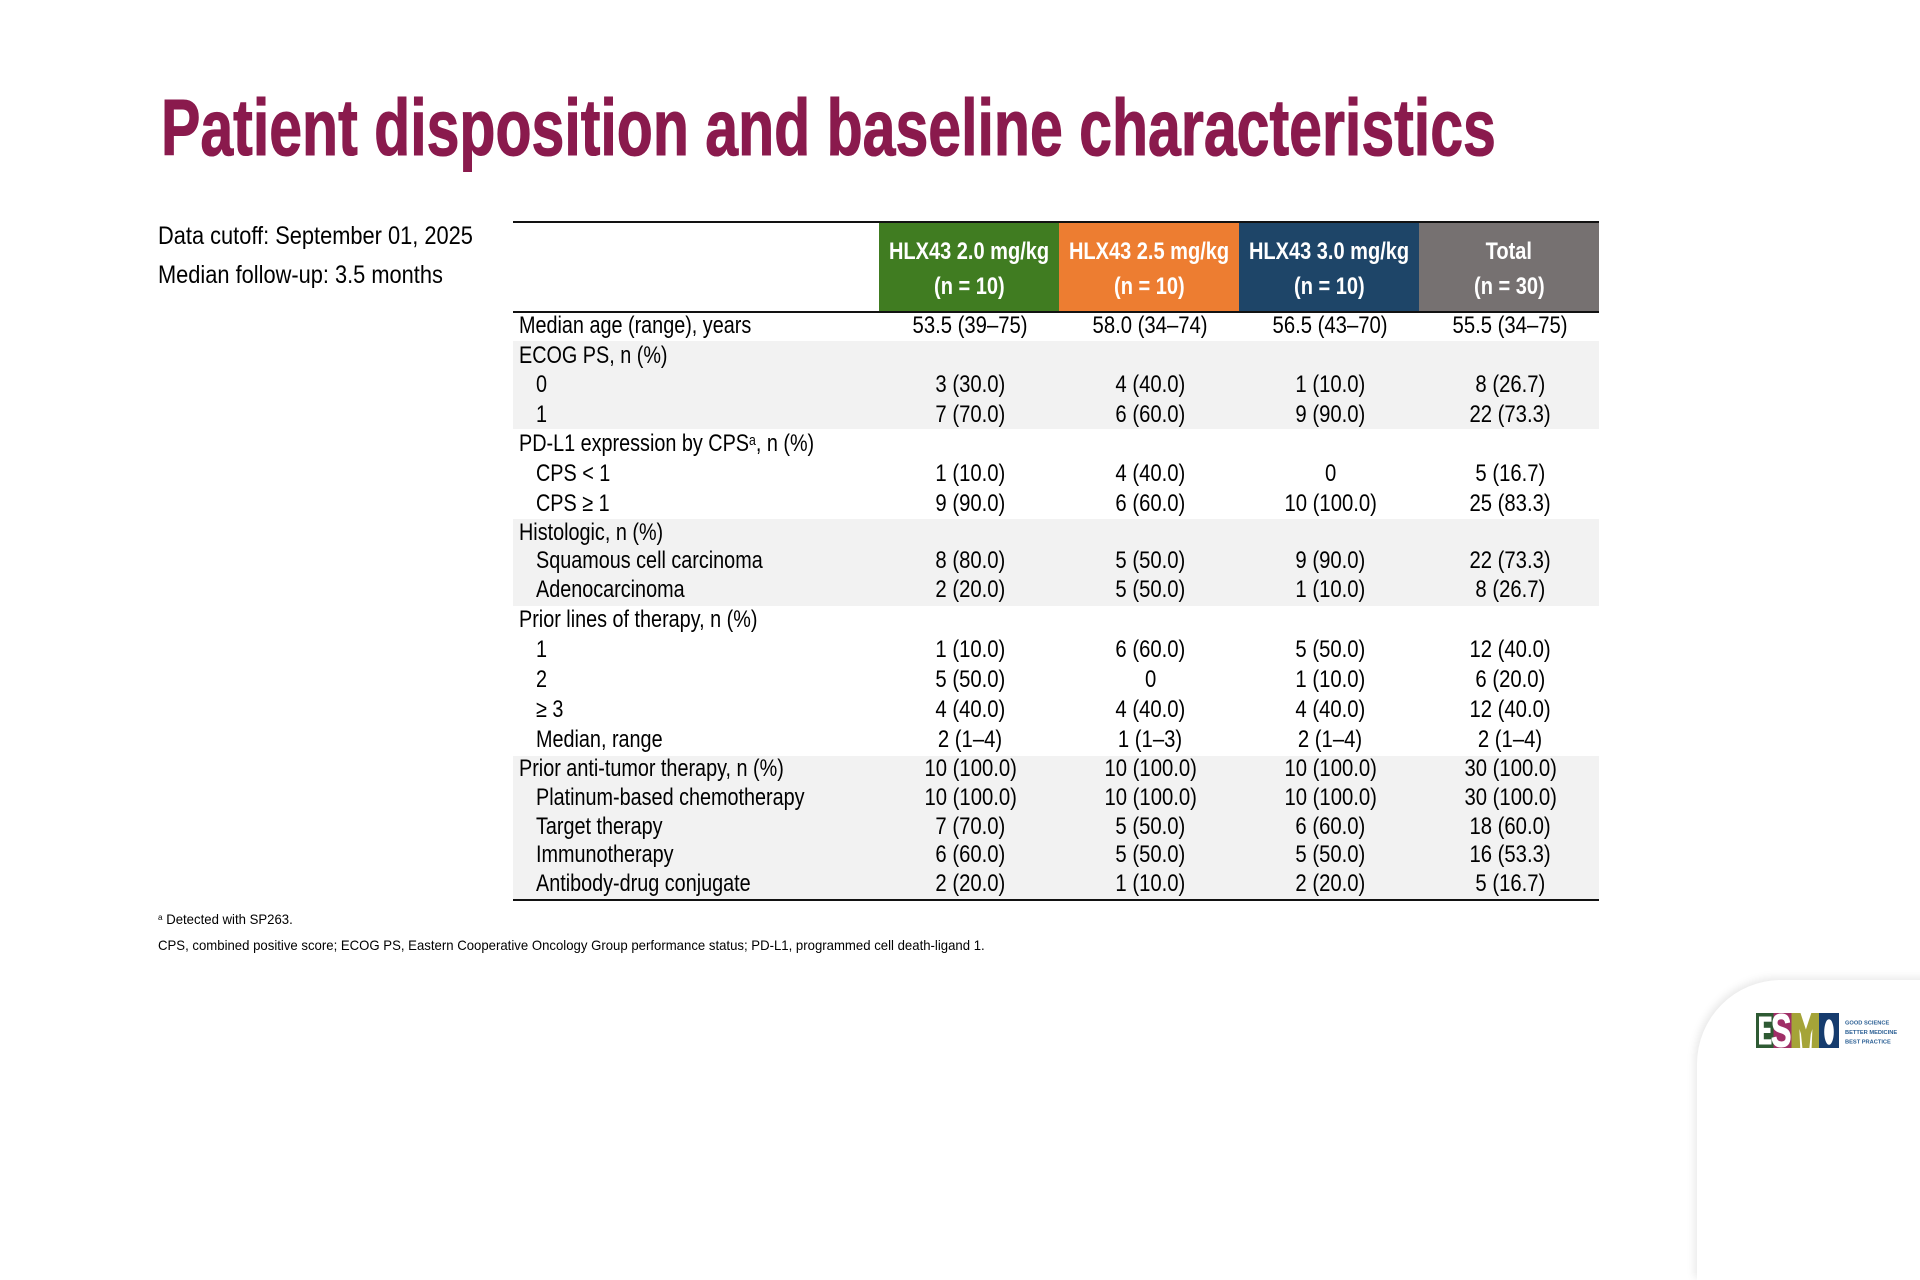  What do you see at coordinates (1867, 1023) in the screenshot?
I see `svg-text: GOOD SCIENCE` at bounding box center [1867, 1023].